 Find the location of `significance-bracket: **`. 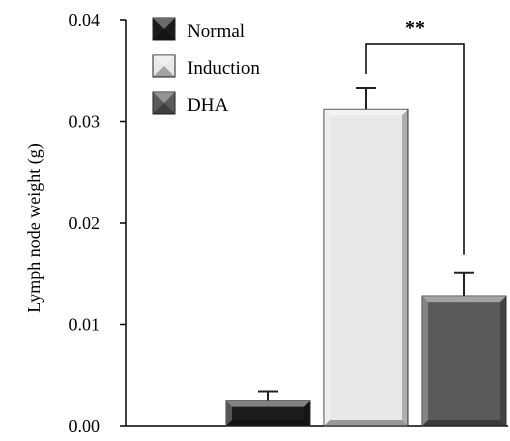

significance-bracket: ** is located at coordinates (415, 136).